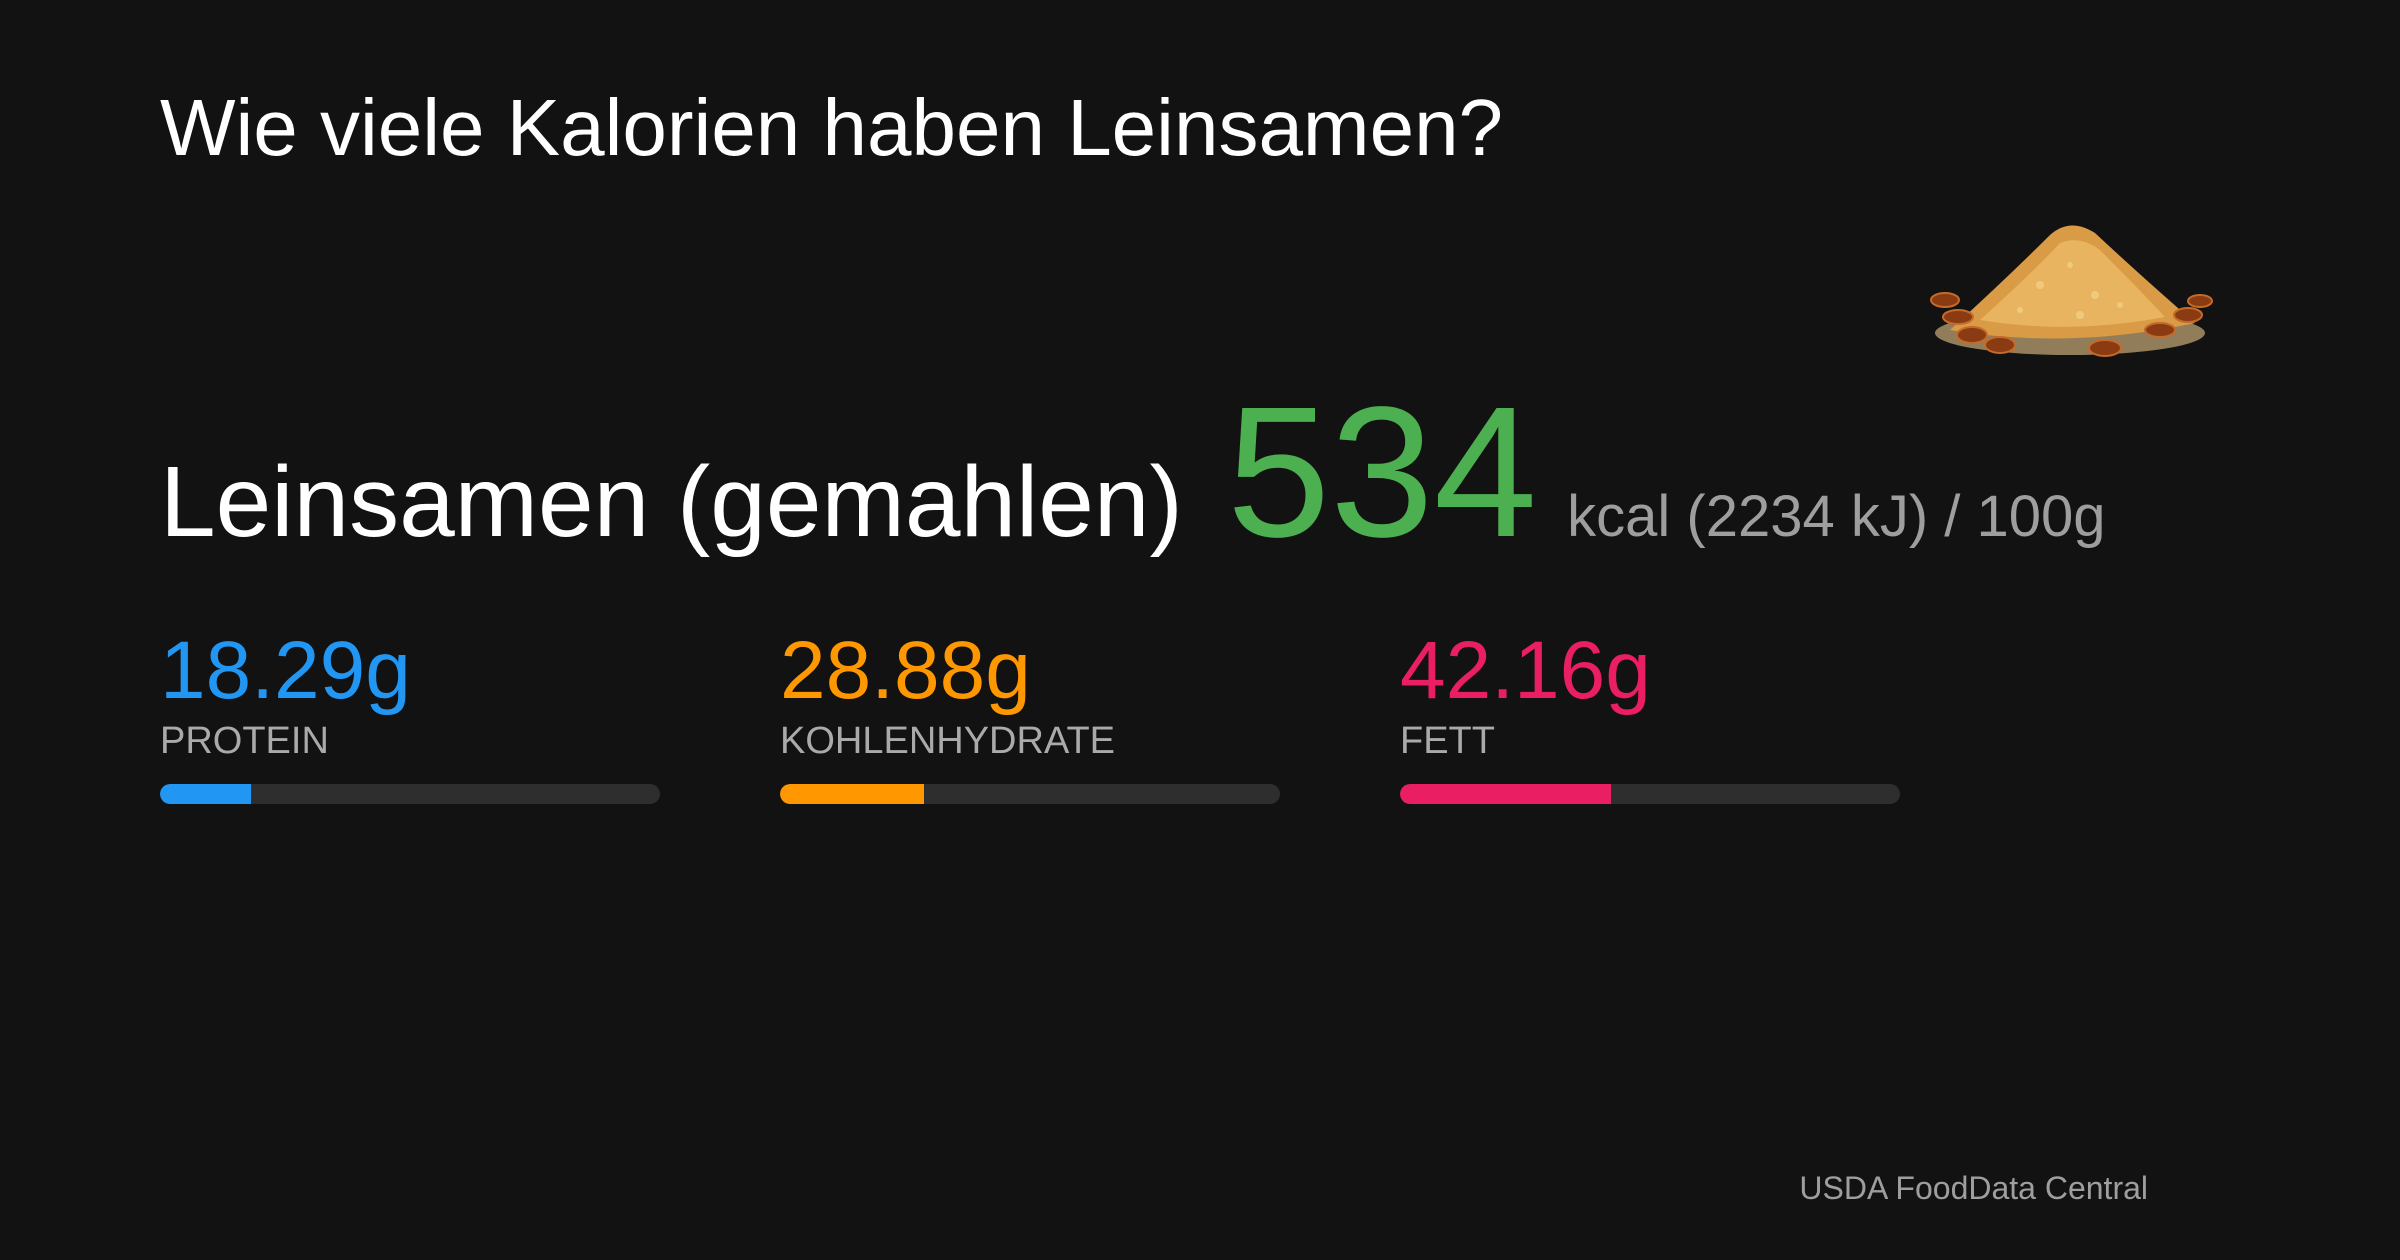 The image size is (2400, 1260). What do you see at coordinates (671, 502) in the screenshot?
I see `food-name: Leinsamen (gemahlen)` at bounding box center [671, 502].